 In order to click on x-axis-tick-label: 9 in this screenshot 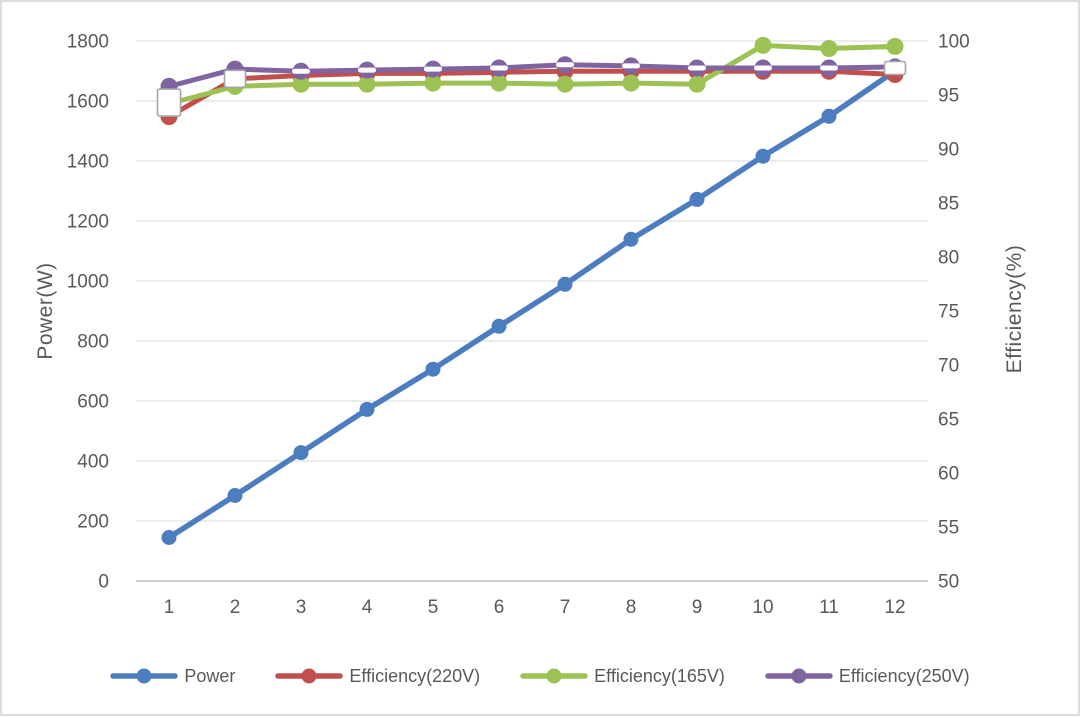, I will do `click(697, 607)`.